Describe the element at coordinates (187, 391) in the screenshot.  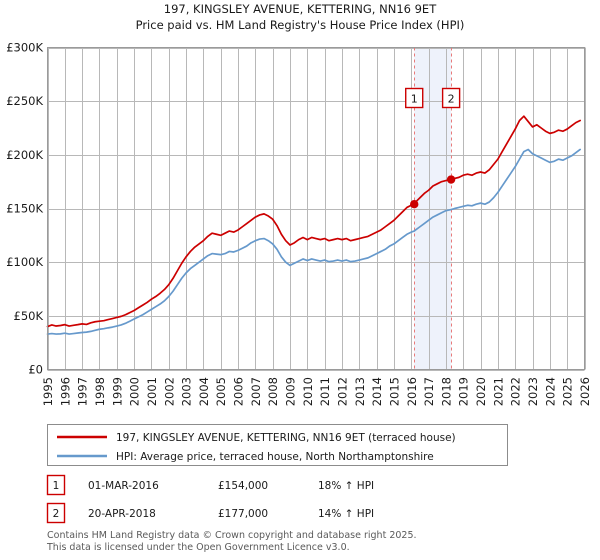
I see `x-axis-tick-label: 2003` at that location.